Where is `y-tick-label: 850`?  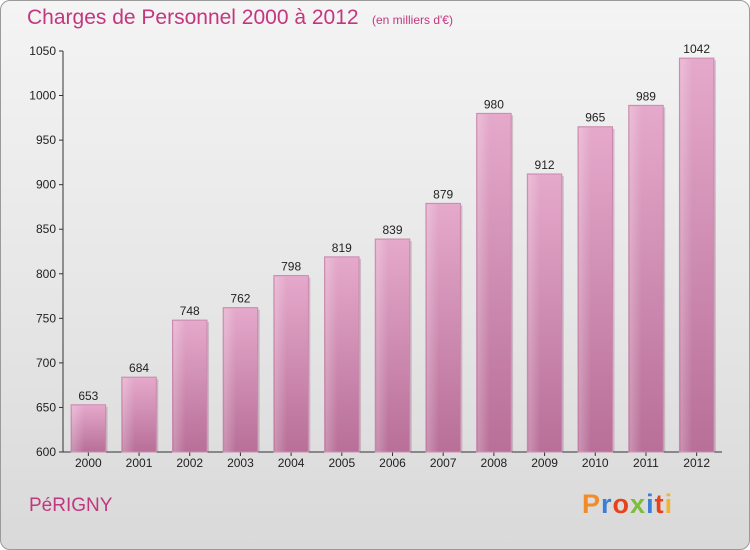 y-tick-label: 850 is located at coordinates (46, 229).